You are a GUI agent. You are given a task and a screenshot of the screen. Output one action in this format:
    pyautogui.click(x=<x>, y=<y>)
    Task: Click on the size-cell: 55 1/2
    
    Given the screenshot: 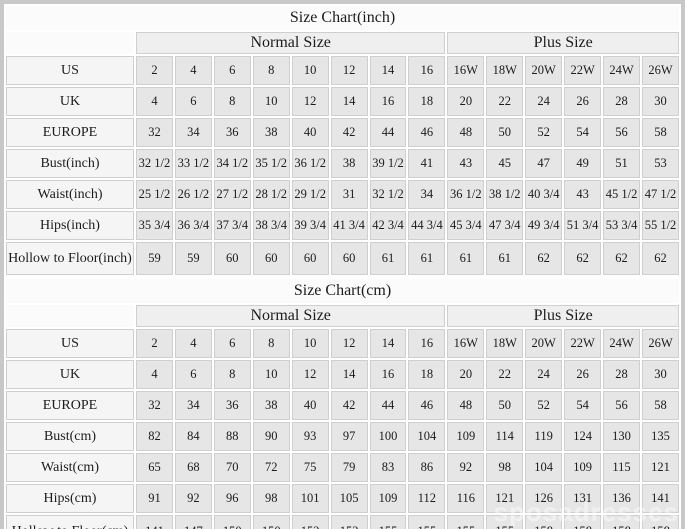 What is the action you would take?
    pyautogui.click(x=660, y=225)
    